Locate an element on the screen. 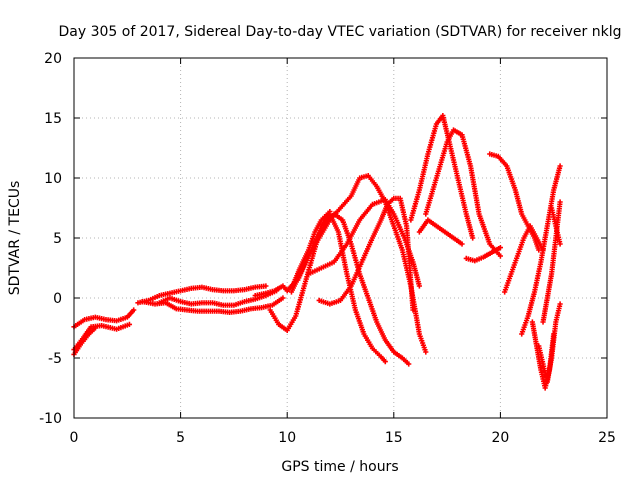  series-arc-q is located at coordinates (514, 202).